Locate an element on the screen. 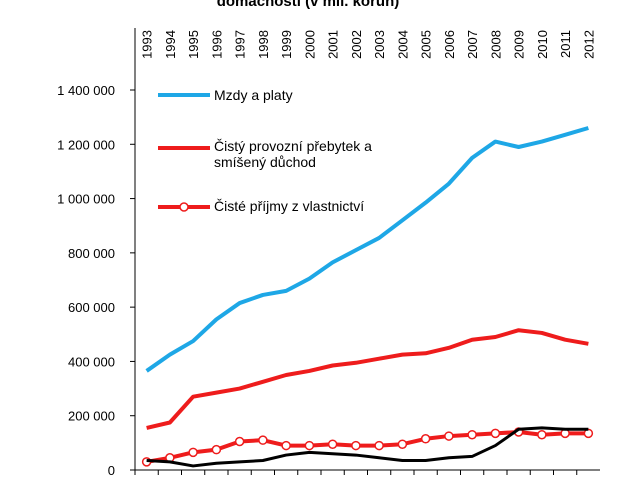 Image resolution: width=617 pixels, height=486 pixels. x-tick-label: 1997 is located at coordinates (240, 44).